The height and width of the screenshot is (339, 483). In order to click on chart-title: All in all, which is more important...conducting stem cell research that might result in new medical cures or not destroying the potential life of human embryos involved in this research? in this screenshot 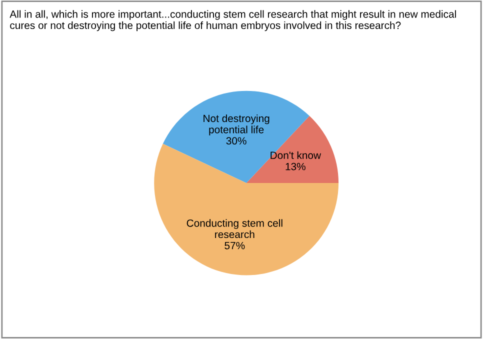, I will do `click(233, 21)`.